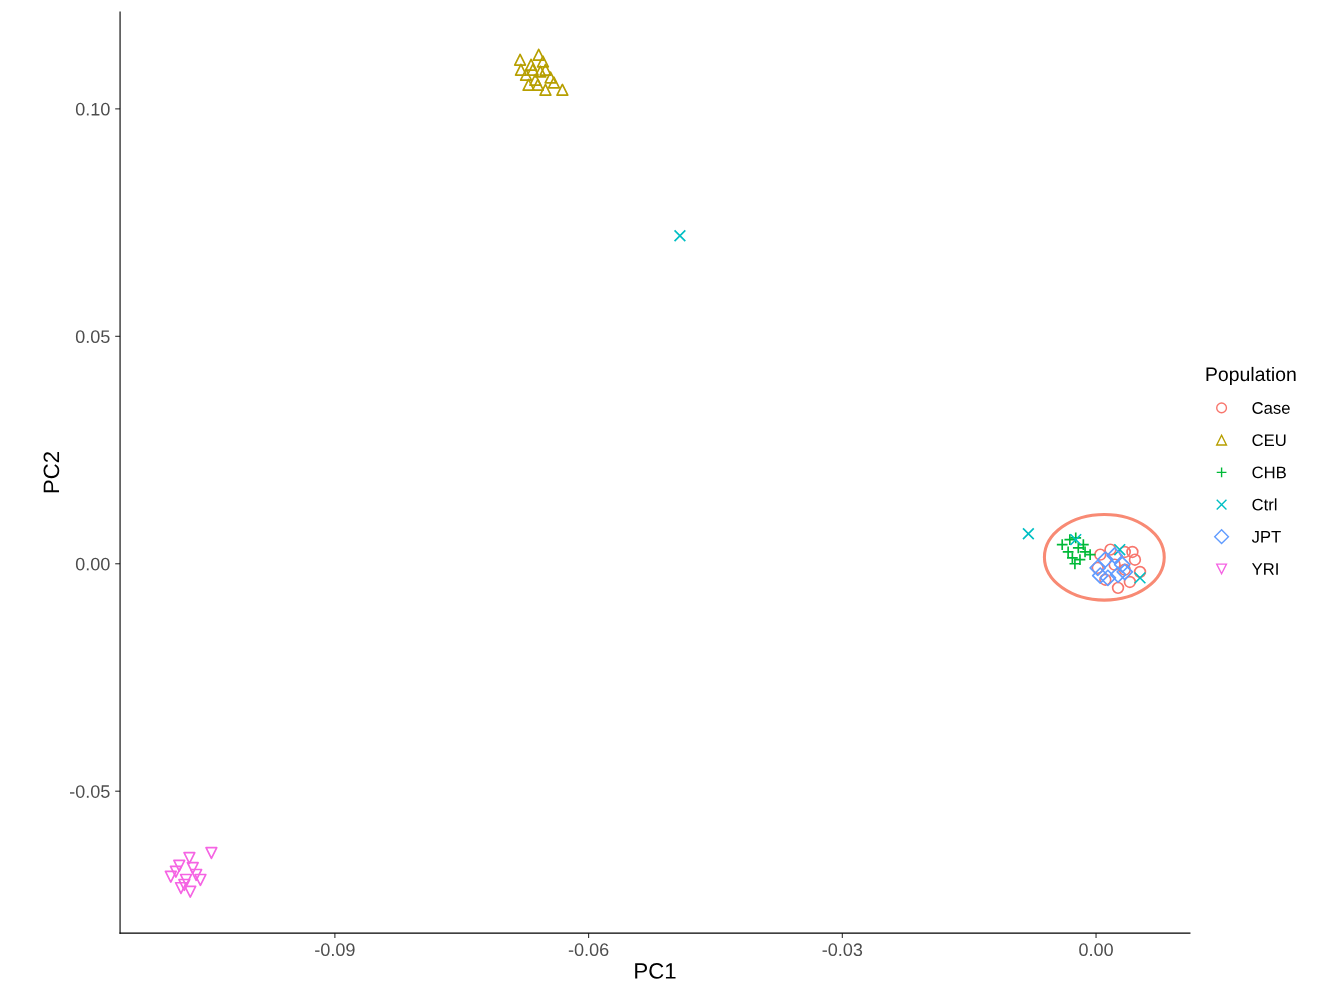 This screenshot has height=998, width=1340. Describe the element at coordinates (92, 109) in the screenshot. I see `y-tick-label: 0.10` at that location.